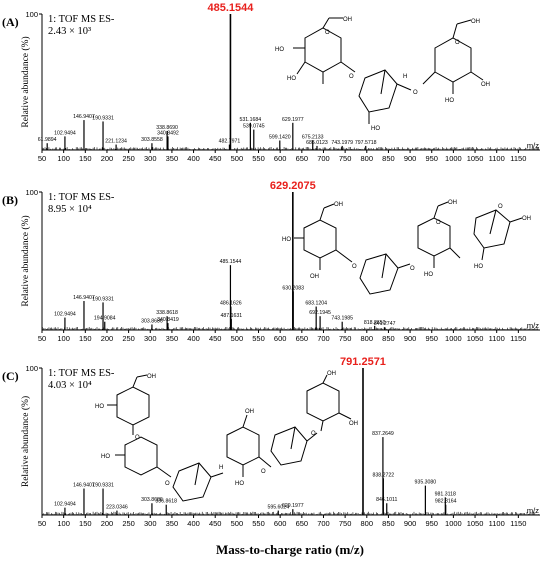 This screenshot has width=550, height=562. I want to click on peak-label: 340.8419, so click(168, 320).